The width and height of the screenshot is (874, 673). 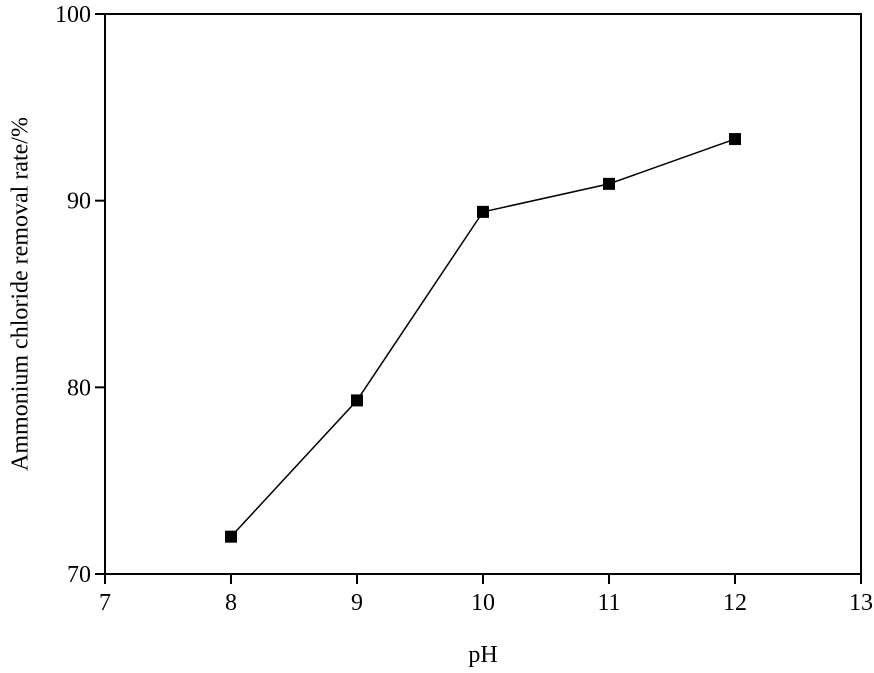 What do you see at coordinates (735, 603) in the screenshot?
I see `x-tick-label: 12` at bounding box center [735, 603].